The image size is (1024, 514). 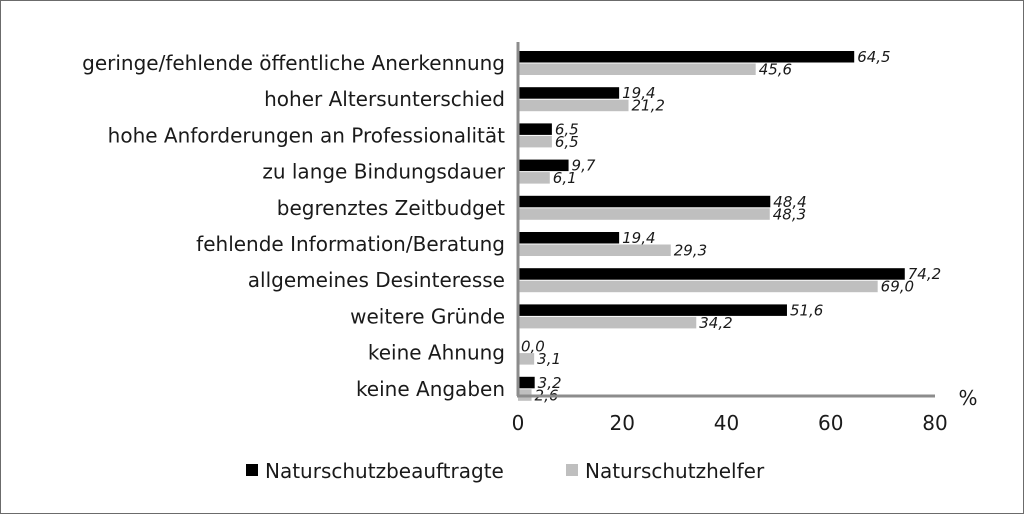 I want to click on data-label: 21,2, so click(x=648, y=106).